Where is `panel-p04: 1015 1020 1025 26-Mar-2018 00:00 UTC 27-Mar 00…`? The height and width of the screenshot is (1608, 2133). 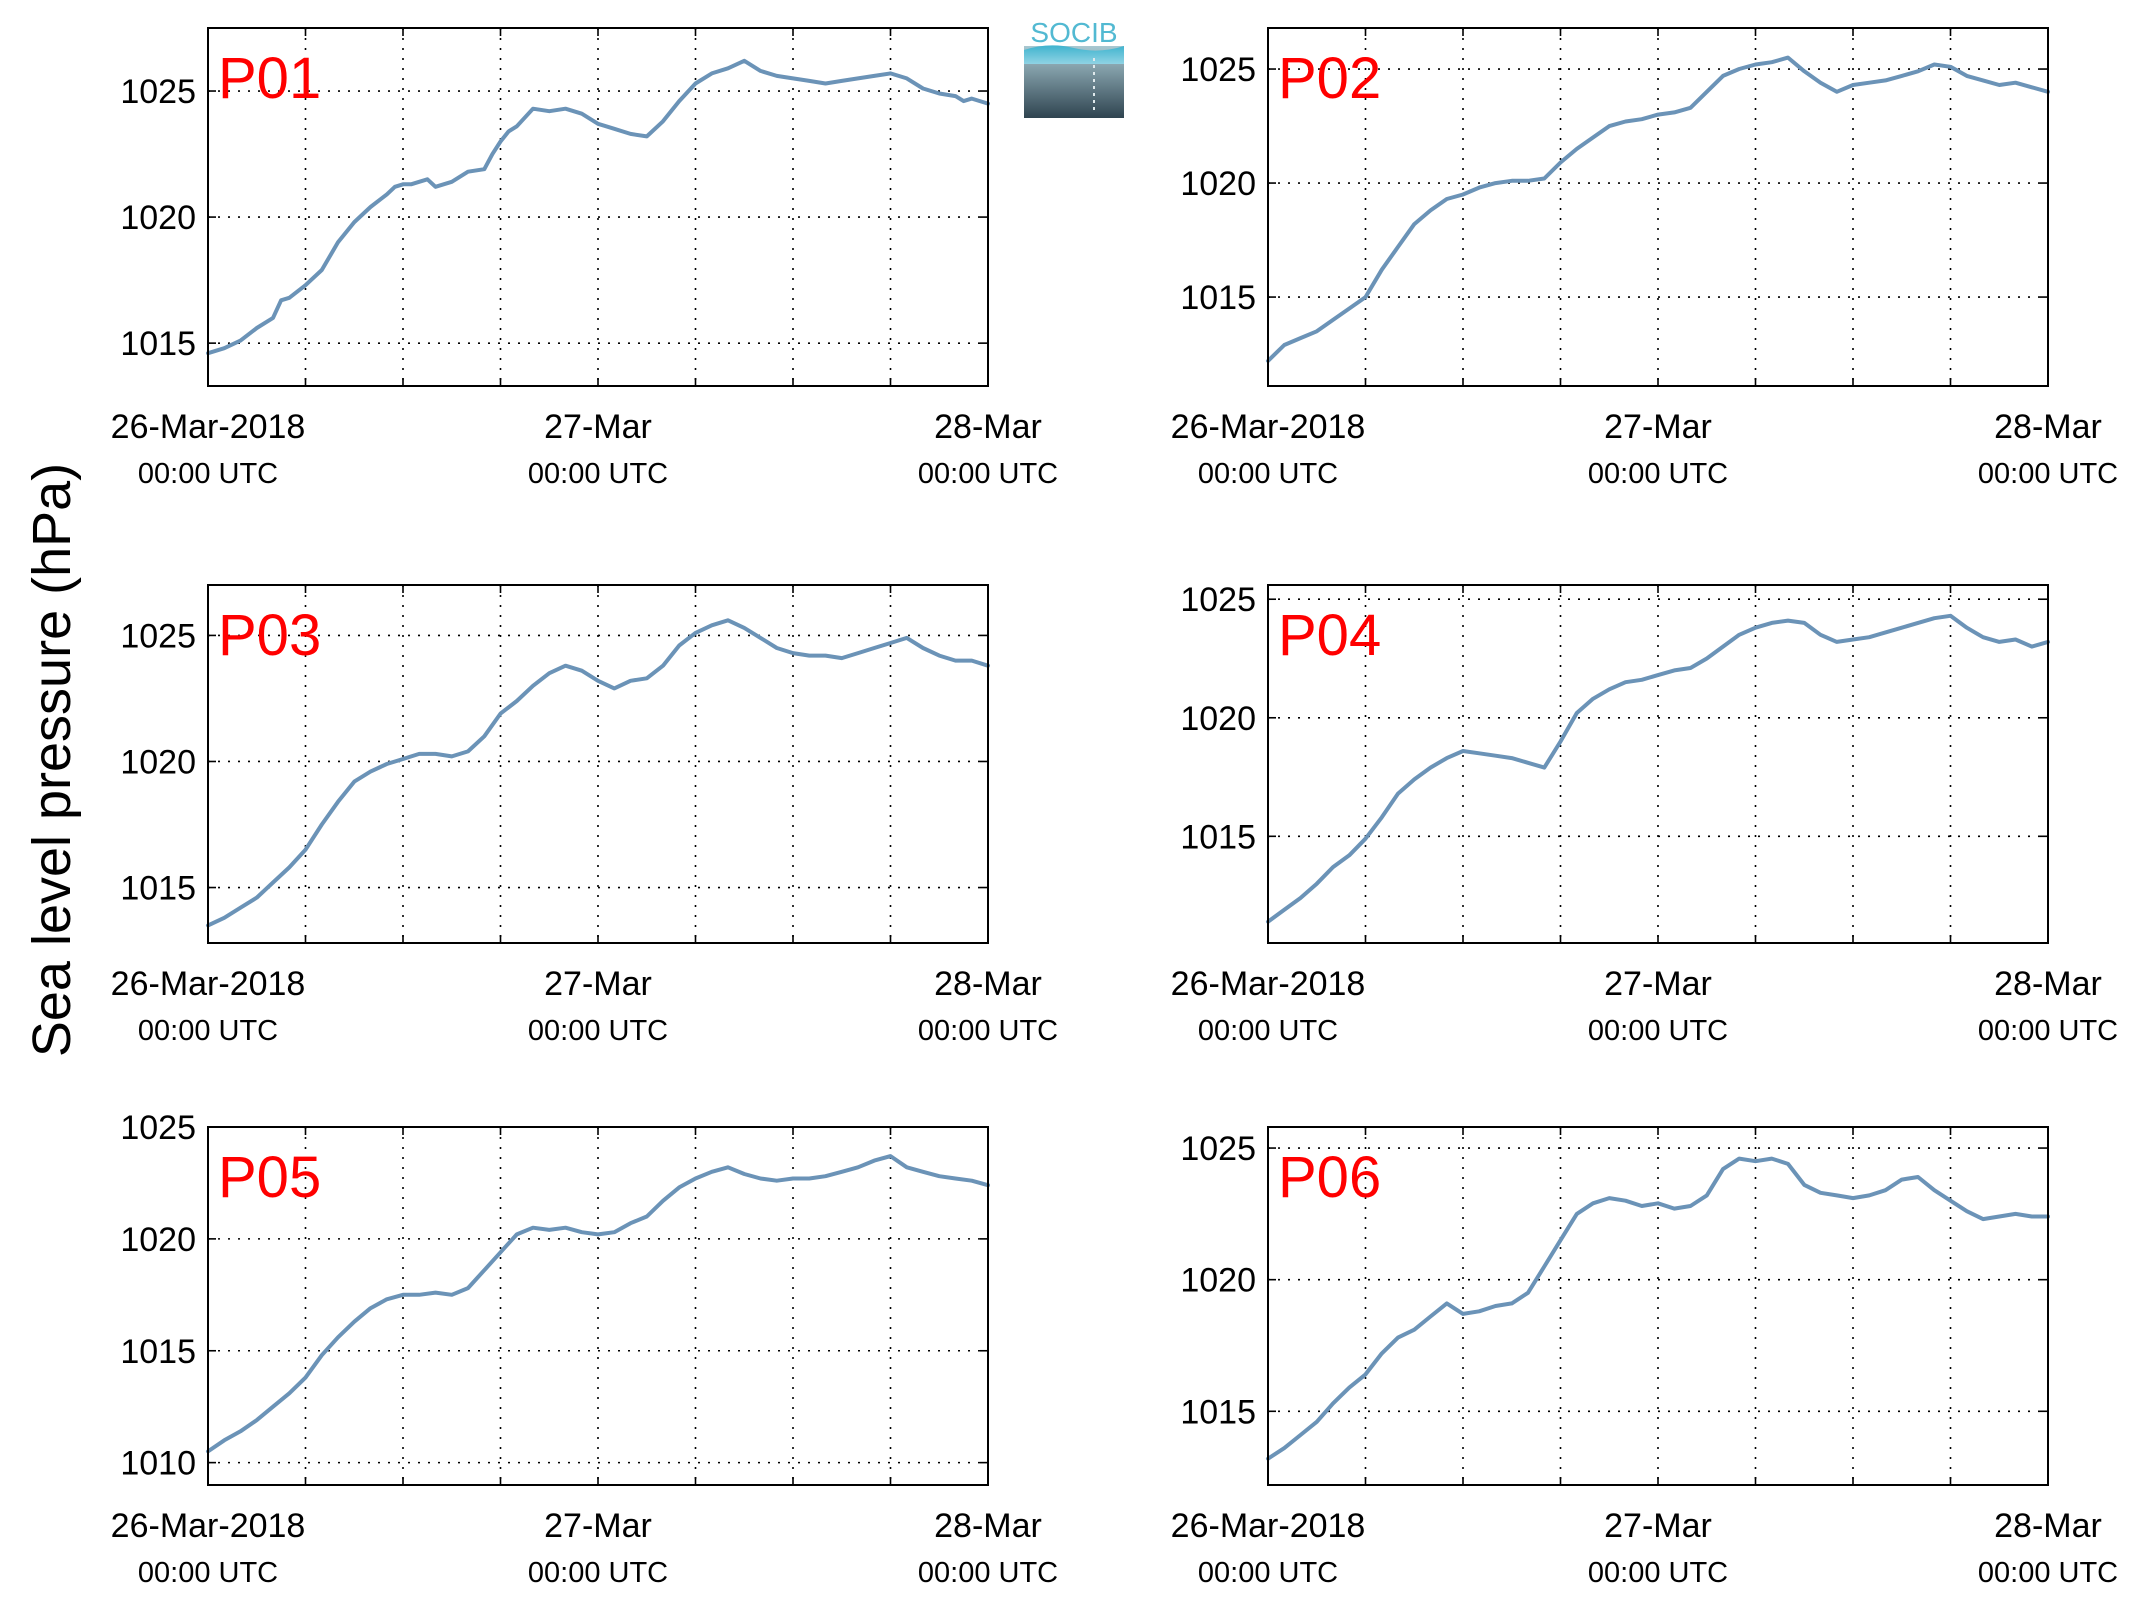 panel-p04: 1015 1020 1025 26-Mar-2018 00:00 UTC 27-Mar 00… is located at coordinates (1644, 814).